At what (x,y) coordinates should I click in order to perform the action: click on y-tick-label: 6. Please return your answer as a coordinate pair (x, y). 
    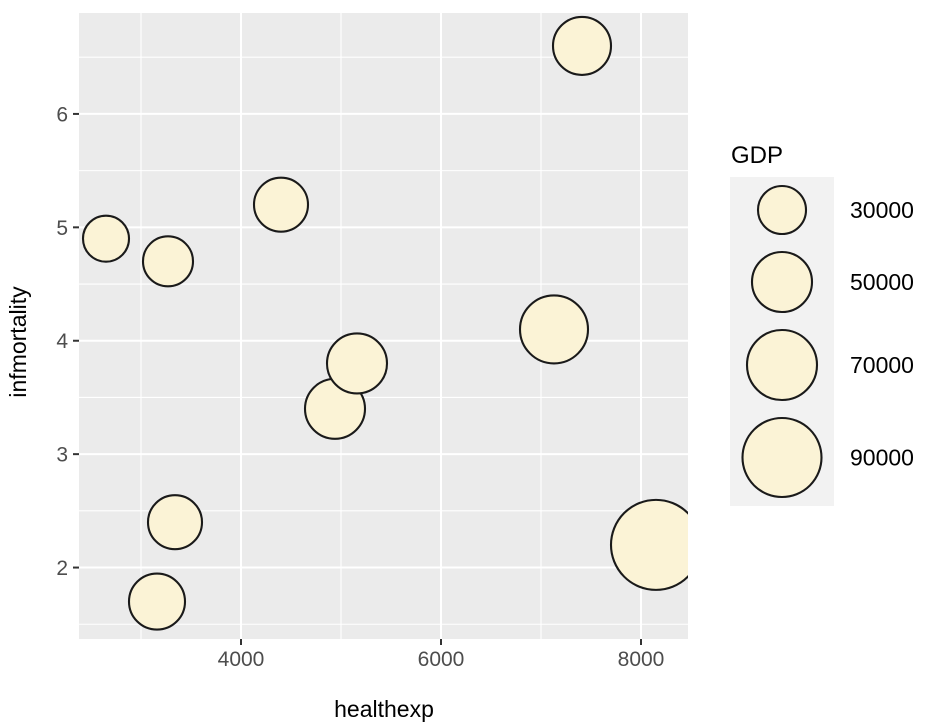
    Looking at the image, I should click on (62, 114).